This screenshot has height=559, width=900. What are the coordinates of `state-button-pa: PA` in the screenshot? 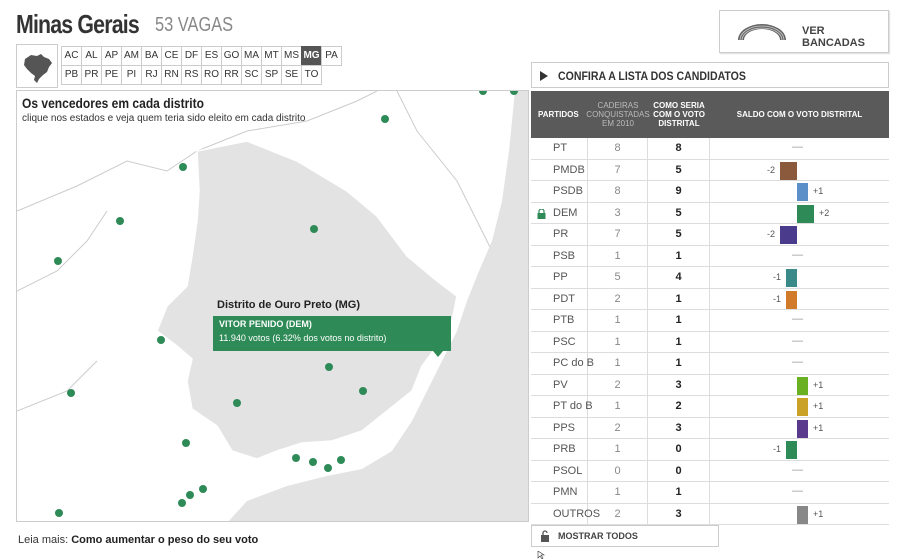 It's located at (331, 56).